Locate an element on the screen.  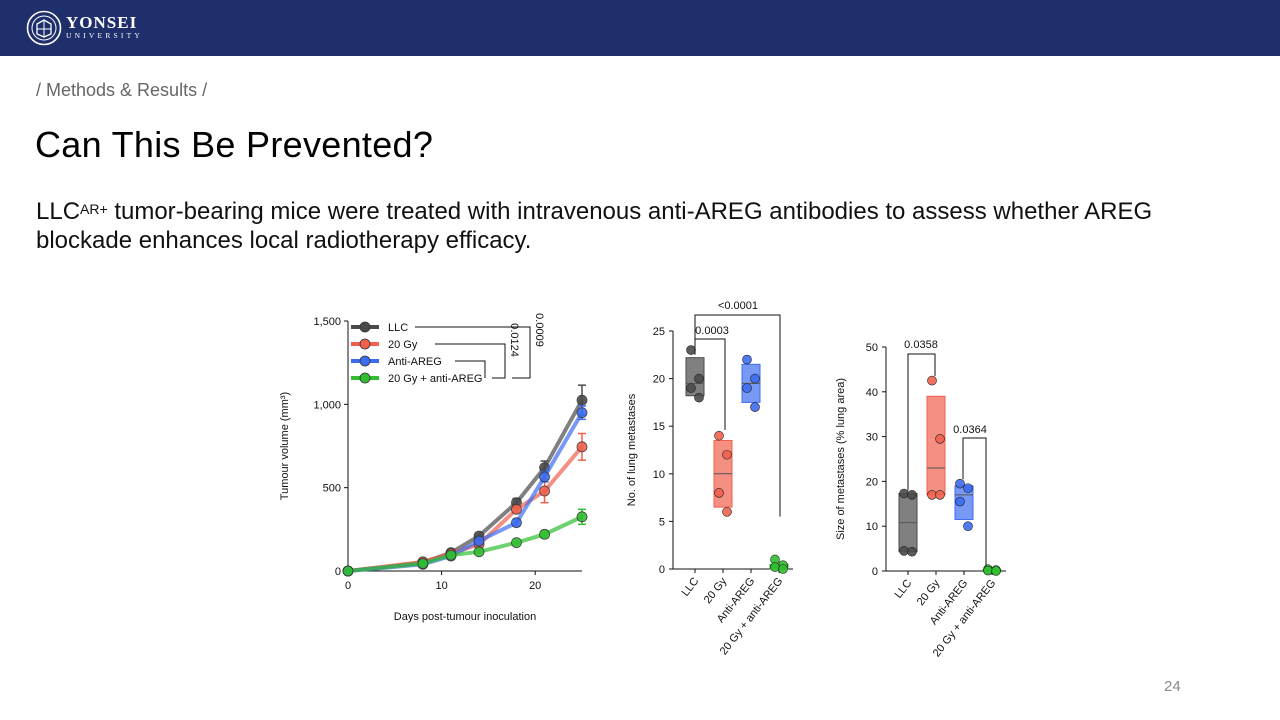
c1-legend-label: LLC is located at coordinates (398, 328).